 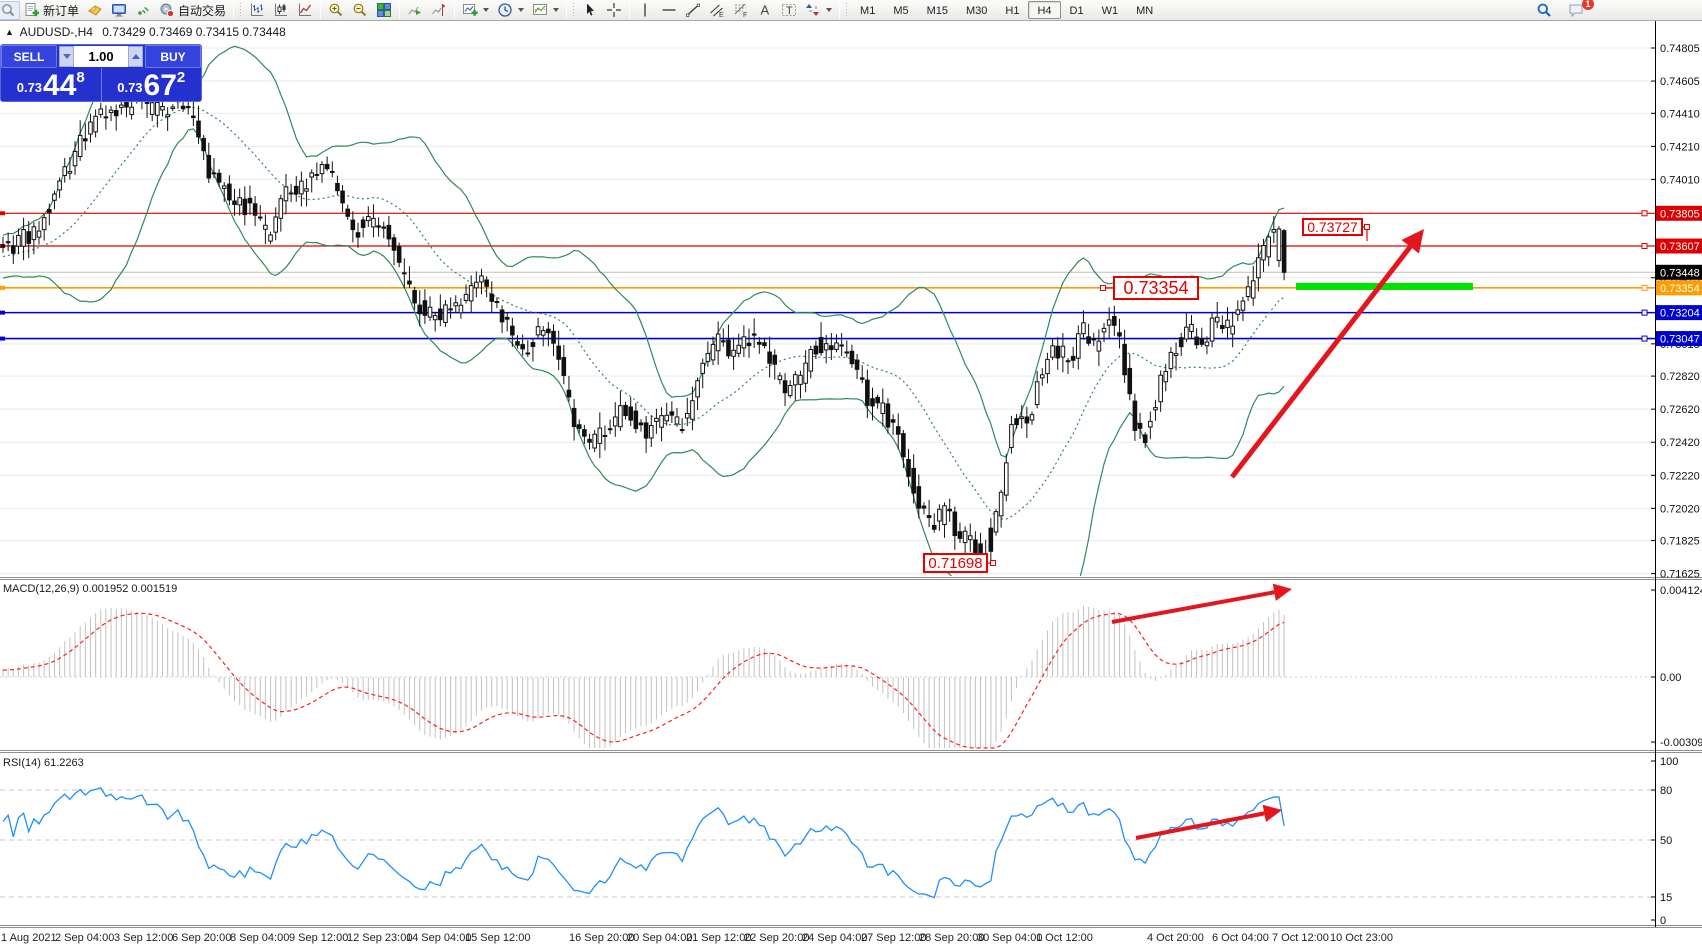 What do you see at coordinates (1332, 227) in the screenshot?
I see `price-callout: 0.73727` at bounding box center [1332, 227].